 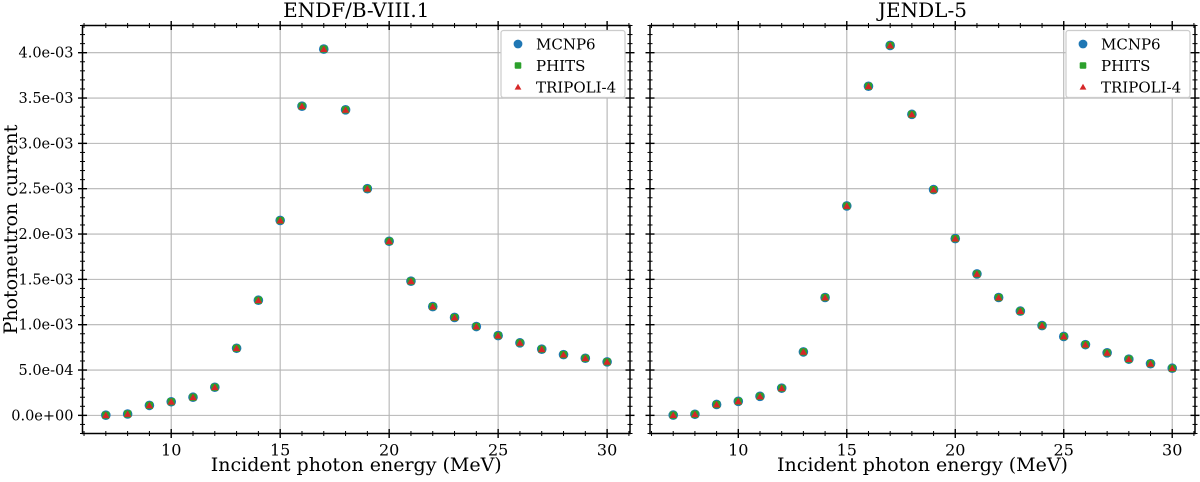 What do you see at coordinates (356, 11) in the screenshot?
I see `plot-title: ENDF/B-VIII.1` at bounding box center [356, 11].